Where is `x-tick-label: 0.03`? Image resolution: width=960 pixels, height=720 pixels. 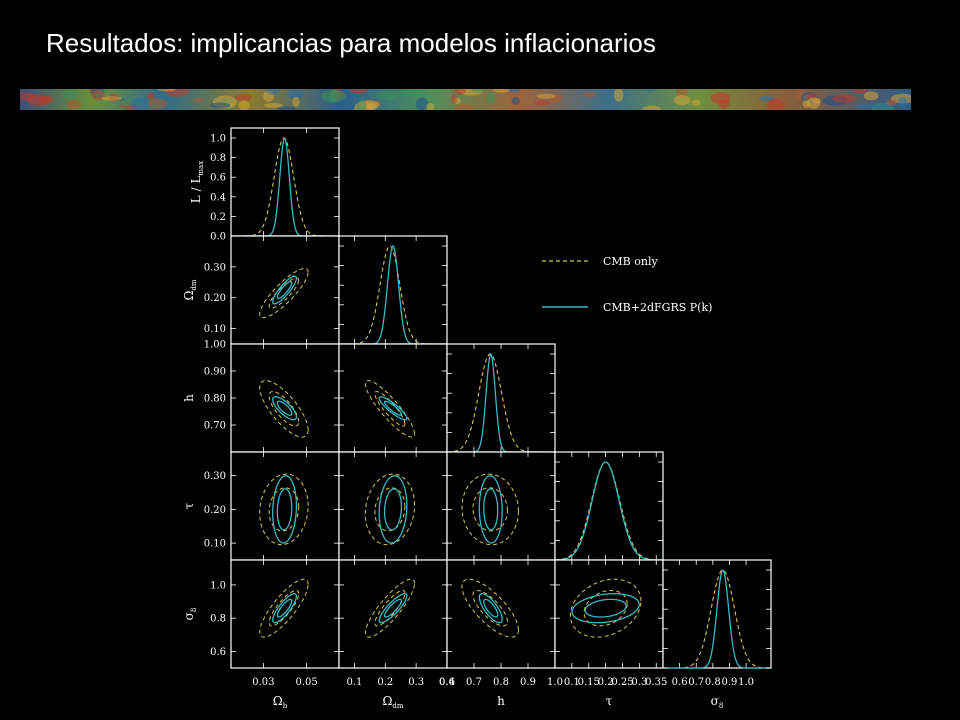
x-tick-label: 0.03 is located at coordinates (263, 682).